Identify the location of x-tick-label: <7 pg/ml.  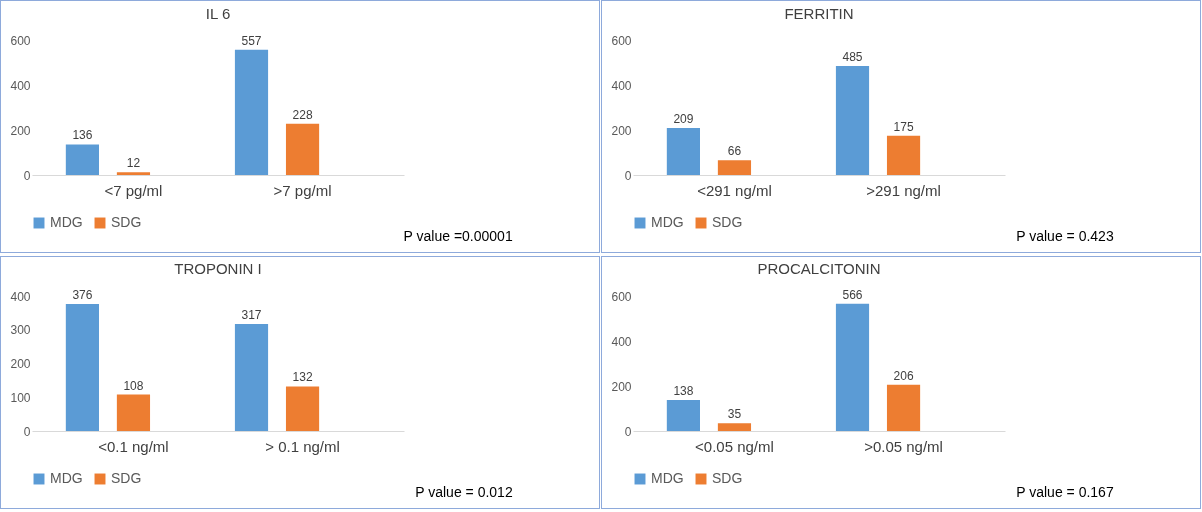
(133, 190).